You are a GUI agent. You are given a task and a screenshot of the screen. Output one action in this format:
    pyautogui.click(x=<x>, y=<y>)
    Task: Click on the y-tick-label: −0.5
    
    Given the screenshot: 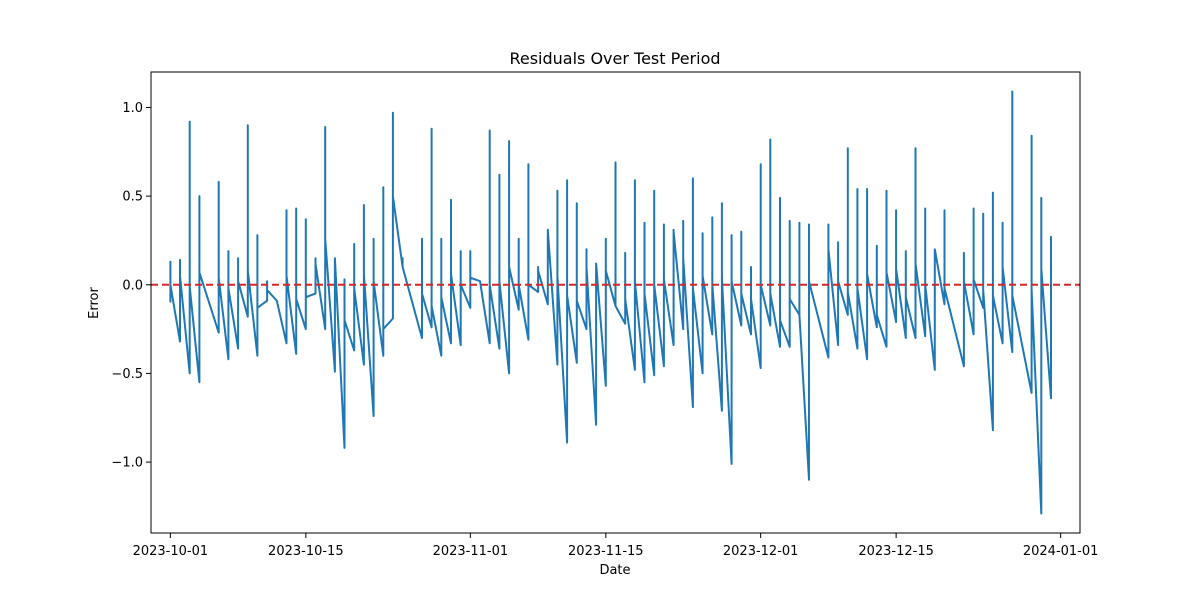 What is the action you would take?
    pyautogui.click(x=127, y=374)
    